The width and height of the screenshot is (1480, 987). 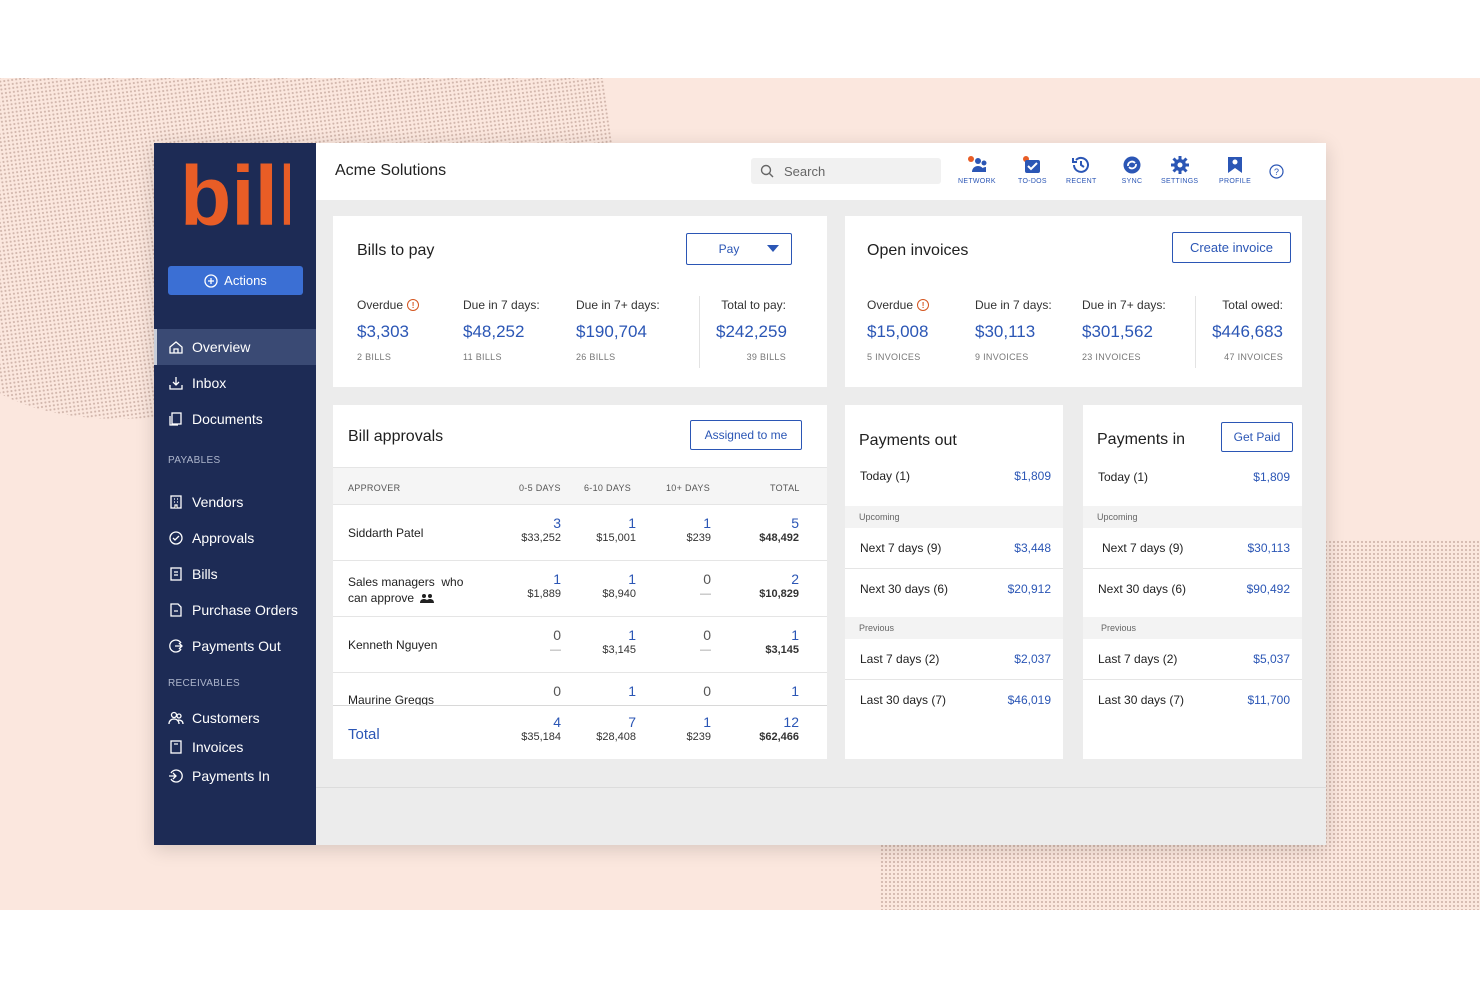 I want to click on sidebar-item-vendors: Vendors, so click(x=235, y=502).